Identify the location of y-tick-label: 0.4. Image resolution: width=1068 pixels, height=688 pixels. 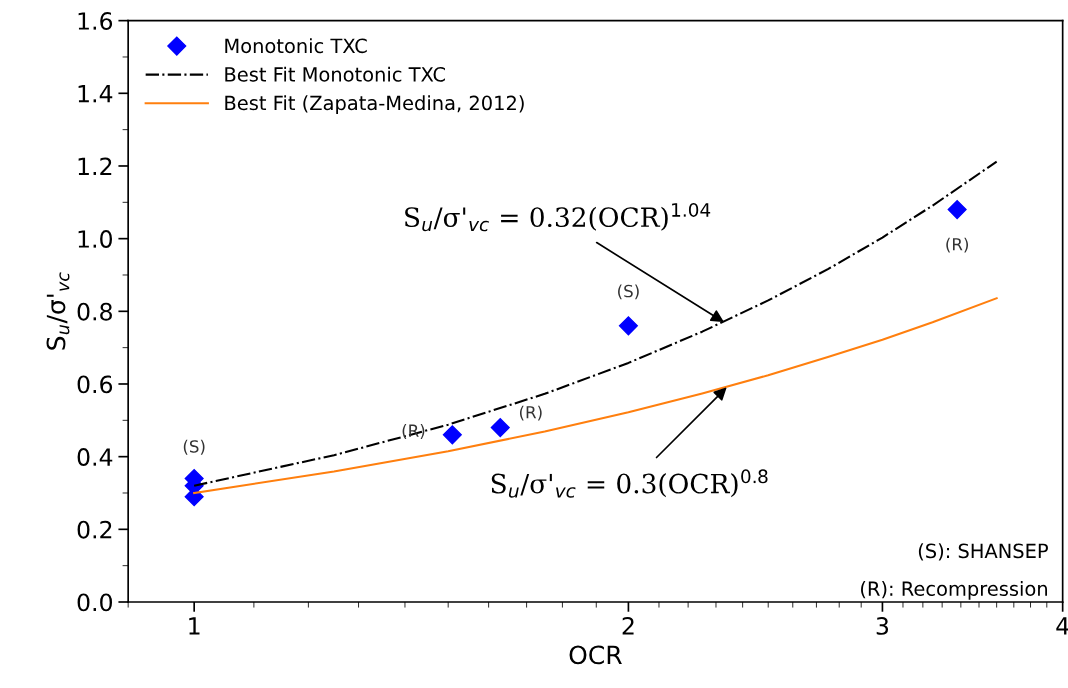
(95, 457).